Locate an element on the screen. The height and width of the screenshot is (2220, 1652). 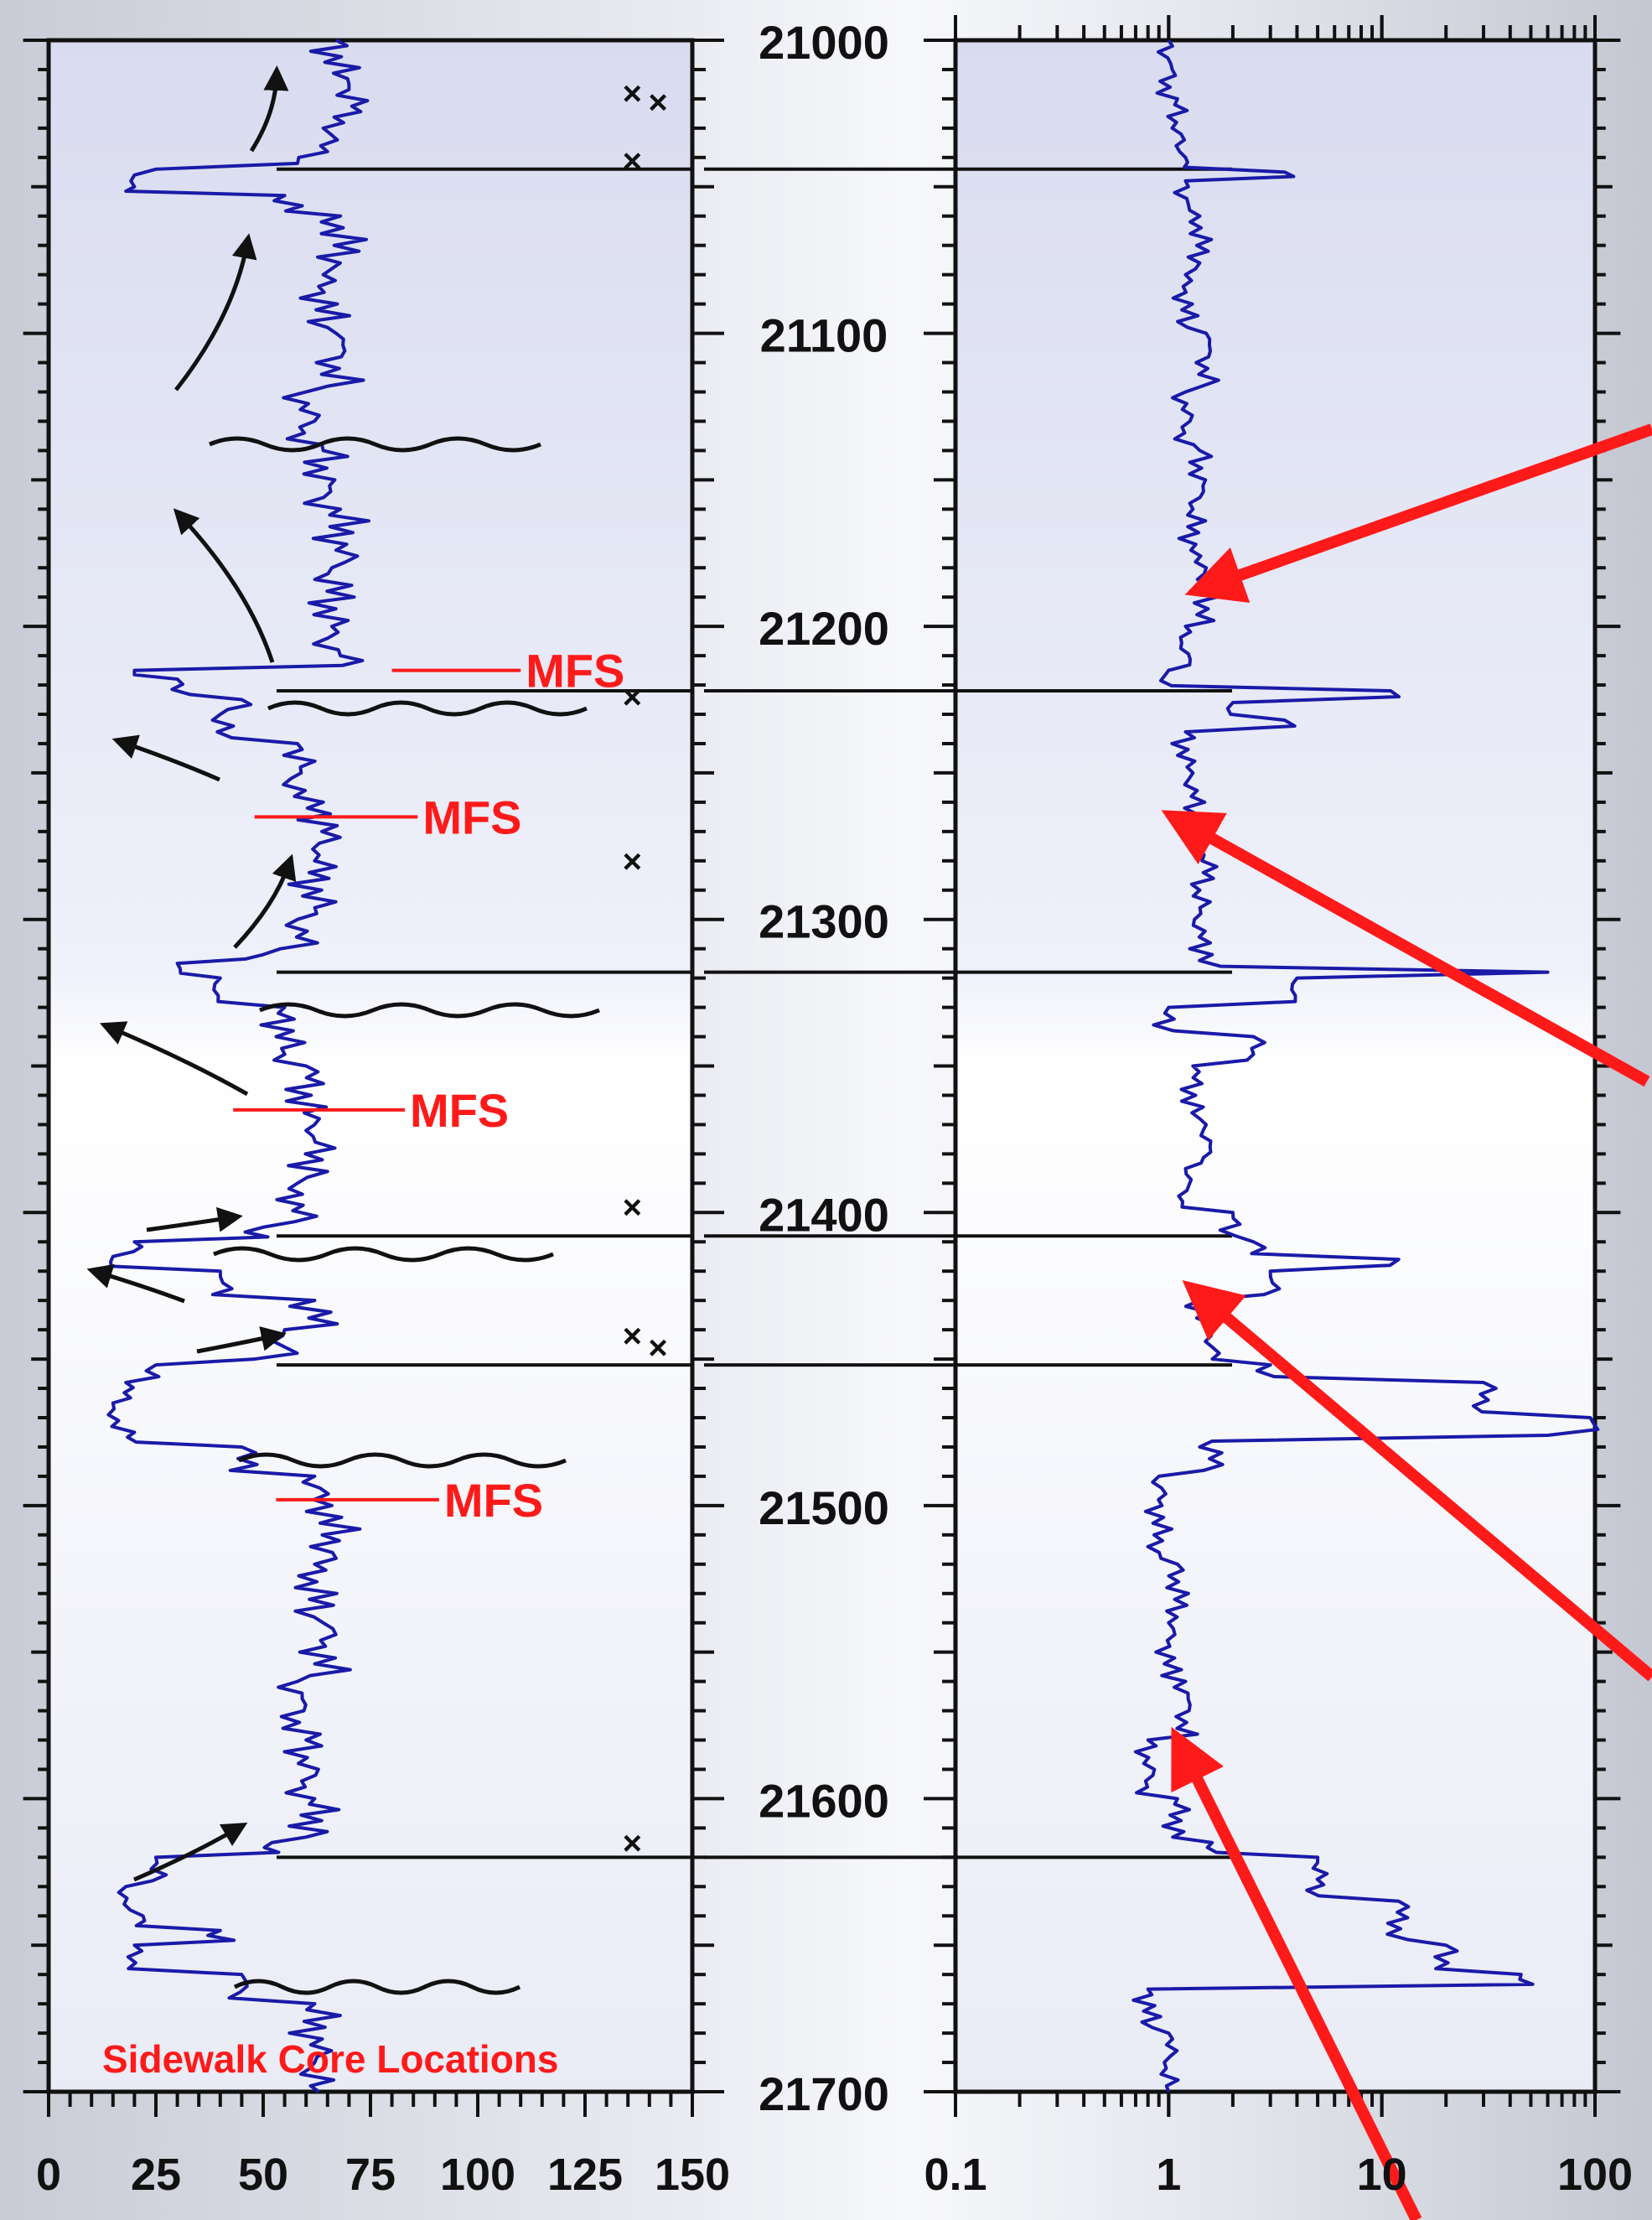
x-tick-label-left: 100 is located at coordinates (477, 2175).